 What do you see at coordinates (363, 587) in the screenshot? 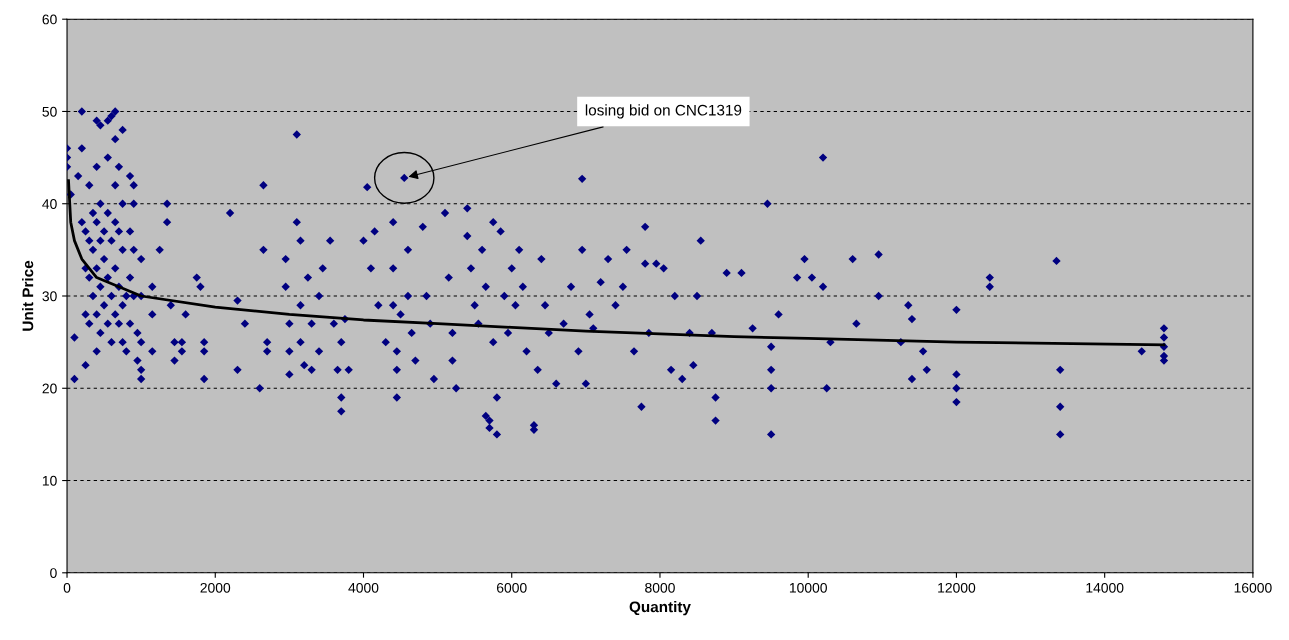
I see `x-tick-label: 4000` at bounding box center [363, 587].